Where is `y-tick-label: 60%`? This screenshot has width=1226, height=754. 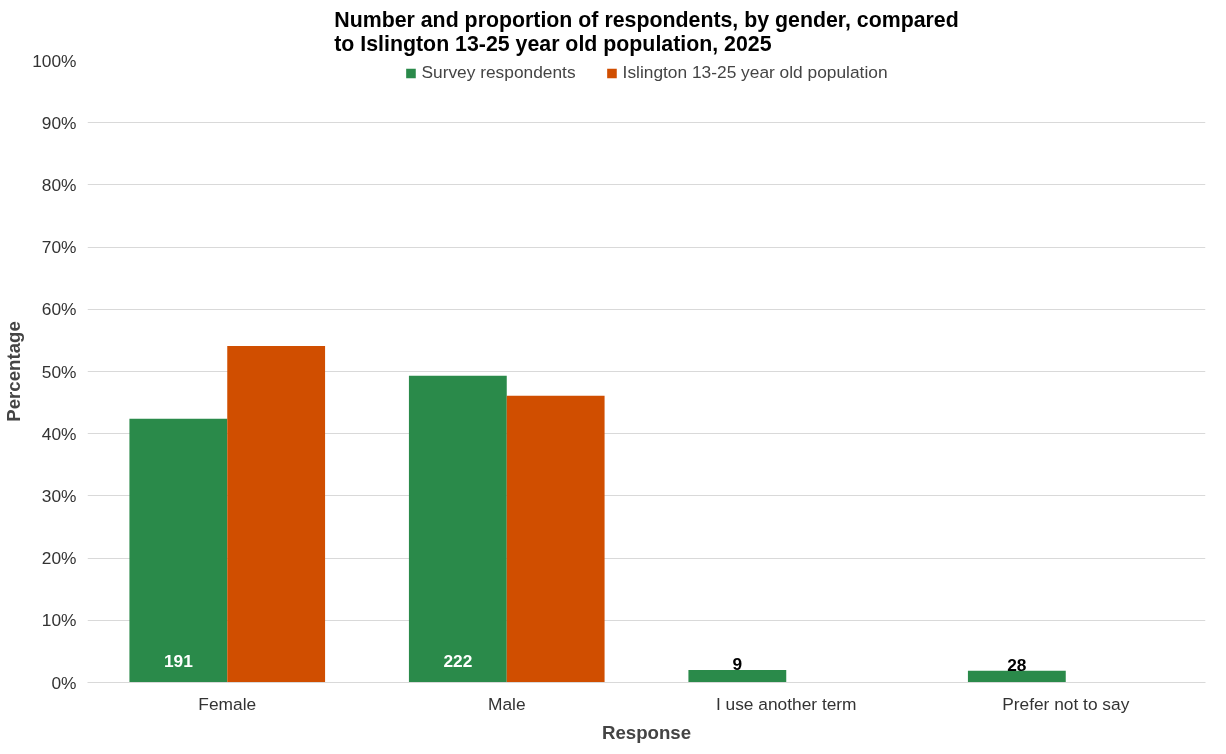 y-tick-label: 60% is located at coordinates (59, 309).